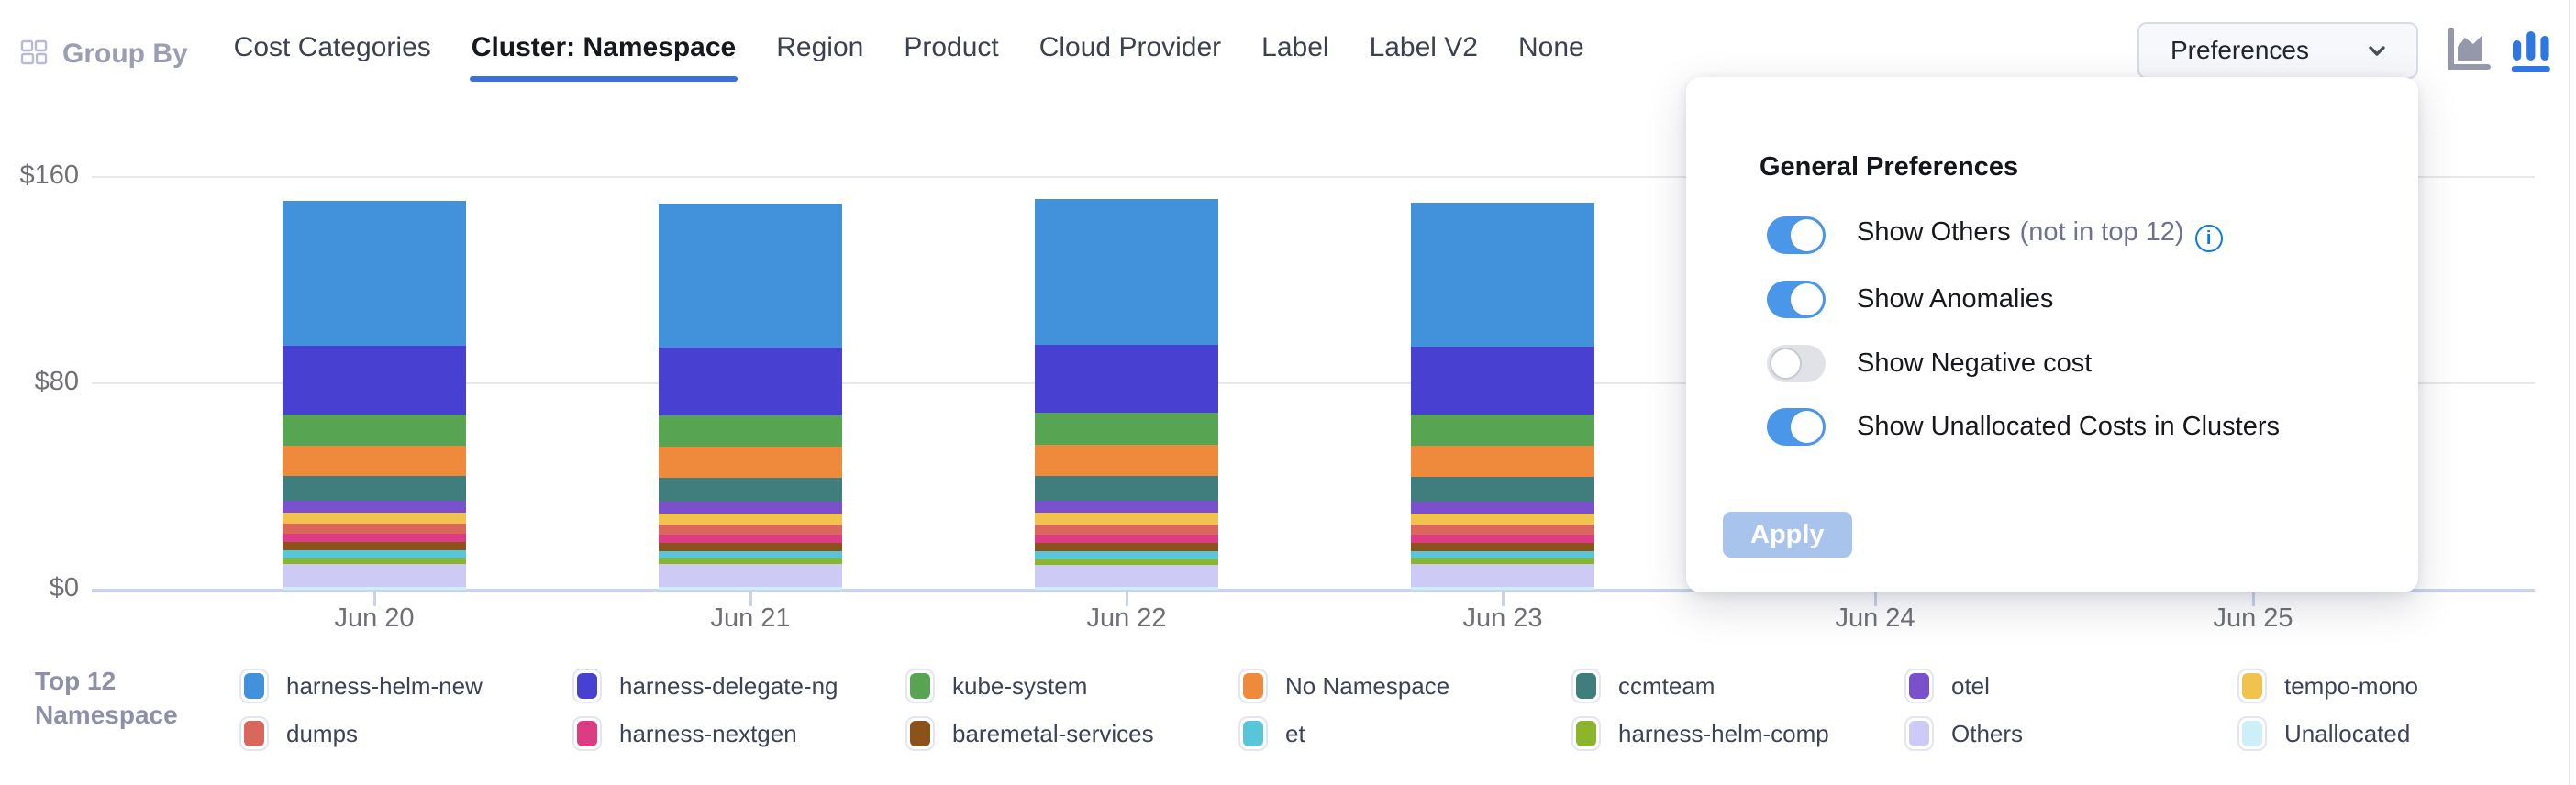 This screenshot has height=785, width=2576. What do you see at coordinates (1071, 733) in the screenshot?
I see `legend-item-baremetal-services: baremetal-services` at bounding box center [1071, 733].